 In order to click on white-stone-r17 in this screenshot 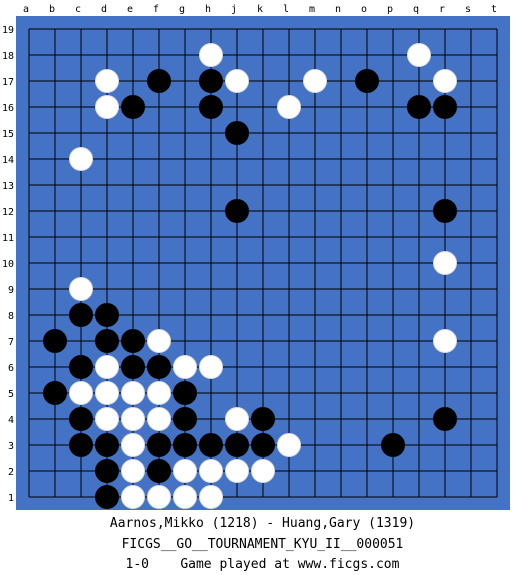, I will do `click(445, 81)`.